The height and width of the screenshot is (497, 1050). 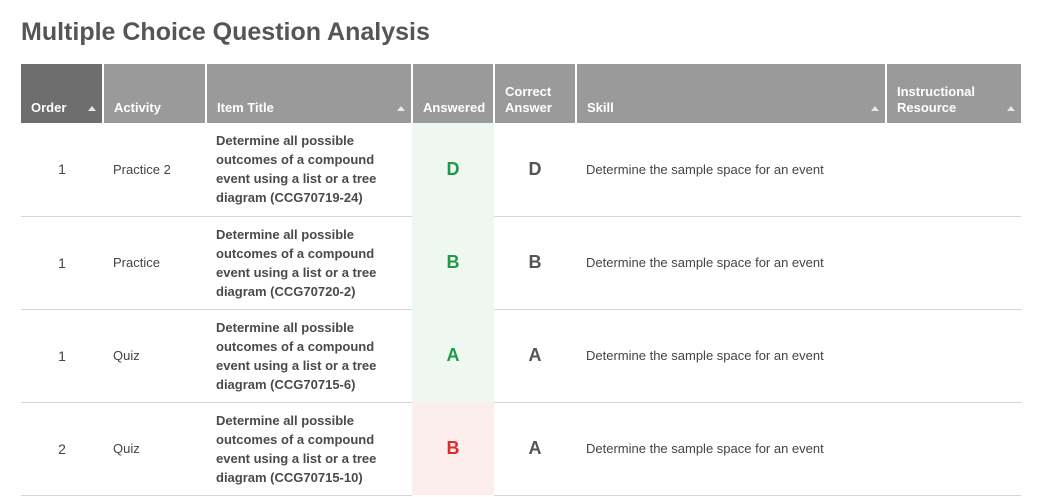 What do you see at coordinates (528, 99) in the screenshot?
I see `column-header-label: Correct Answer` at bounding box center [528, 99].